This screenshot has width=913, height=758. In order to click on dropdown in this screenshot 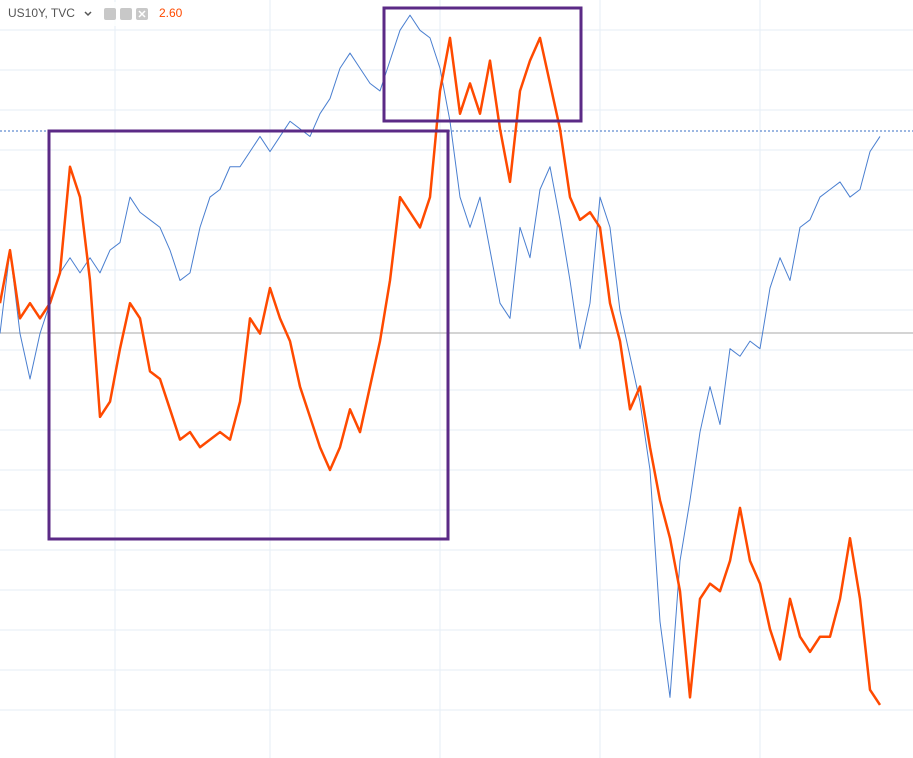, I will do `click(88, 14)`.